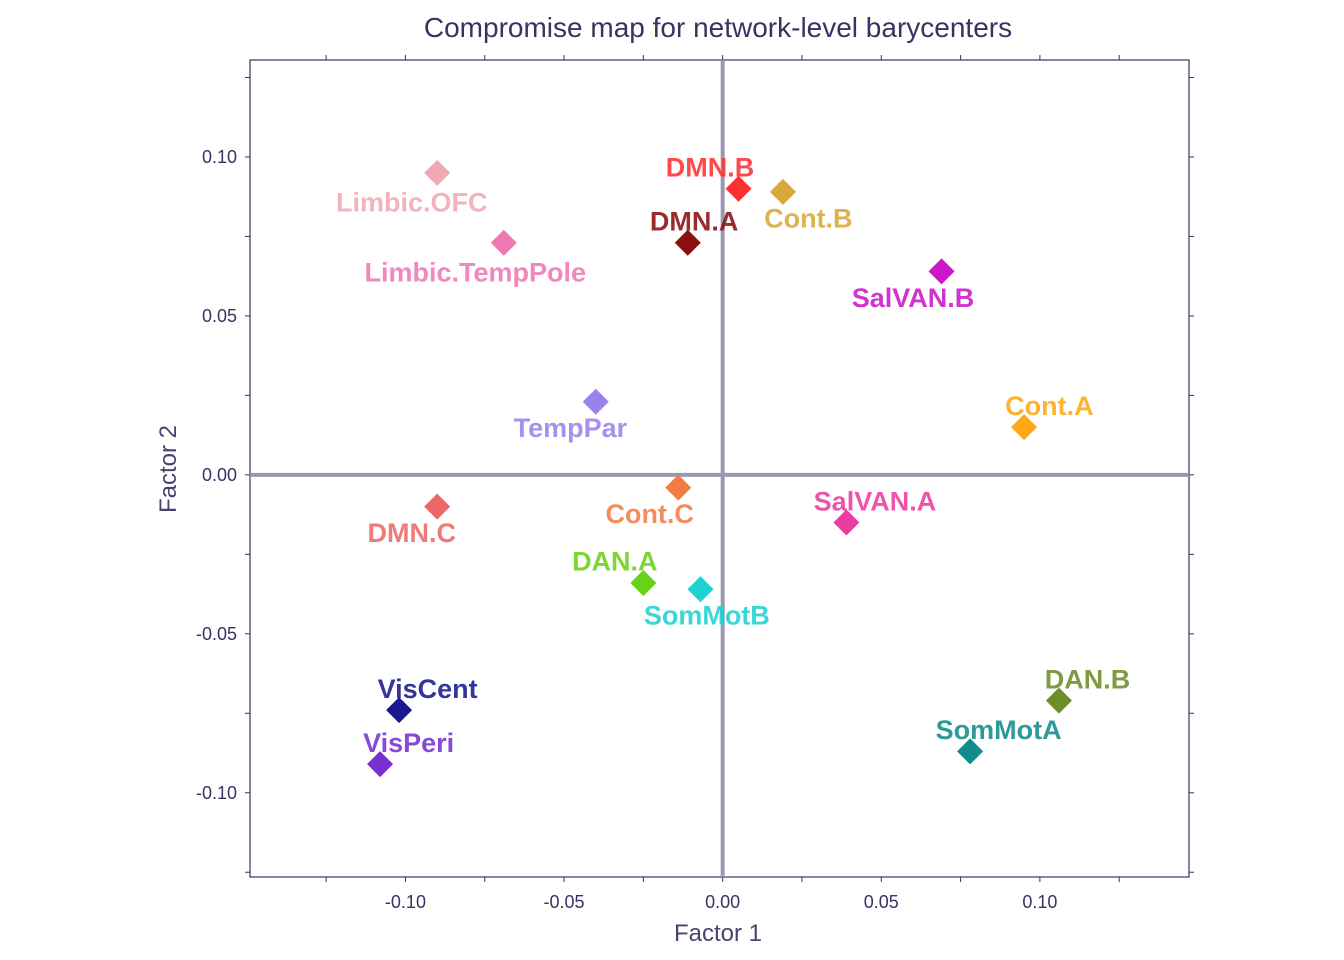 This screenshot has height=960, width=1344. I want to click on data-point-temppar, so click(595, 401).